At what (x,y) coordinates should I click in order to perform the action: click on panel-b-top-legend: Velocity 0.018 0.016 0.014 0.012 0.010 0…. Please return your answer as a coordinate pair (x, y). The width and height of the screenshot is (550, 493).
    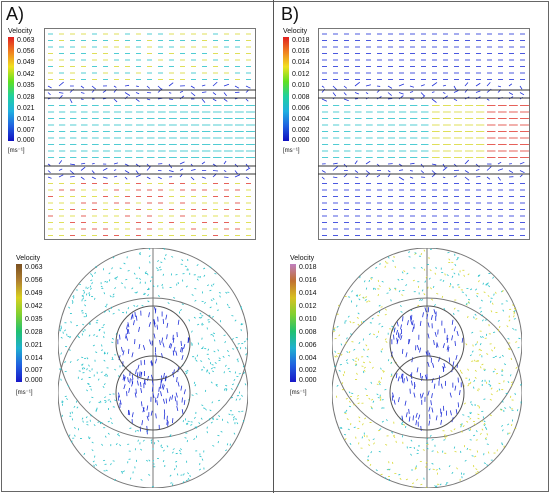
    Looking at the image, I should click on (301, 93).